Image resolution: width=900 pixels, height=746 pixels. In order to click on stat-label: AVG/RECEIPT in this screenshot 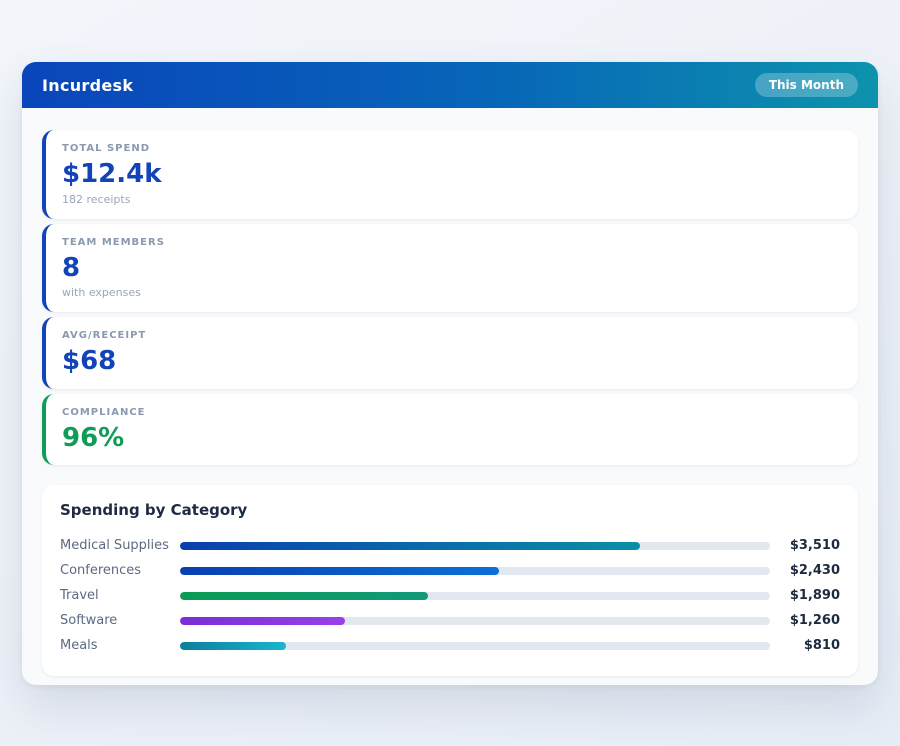, I will do `click(104, 336)`.